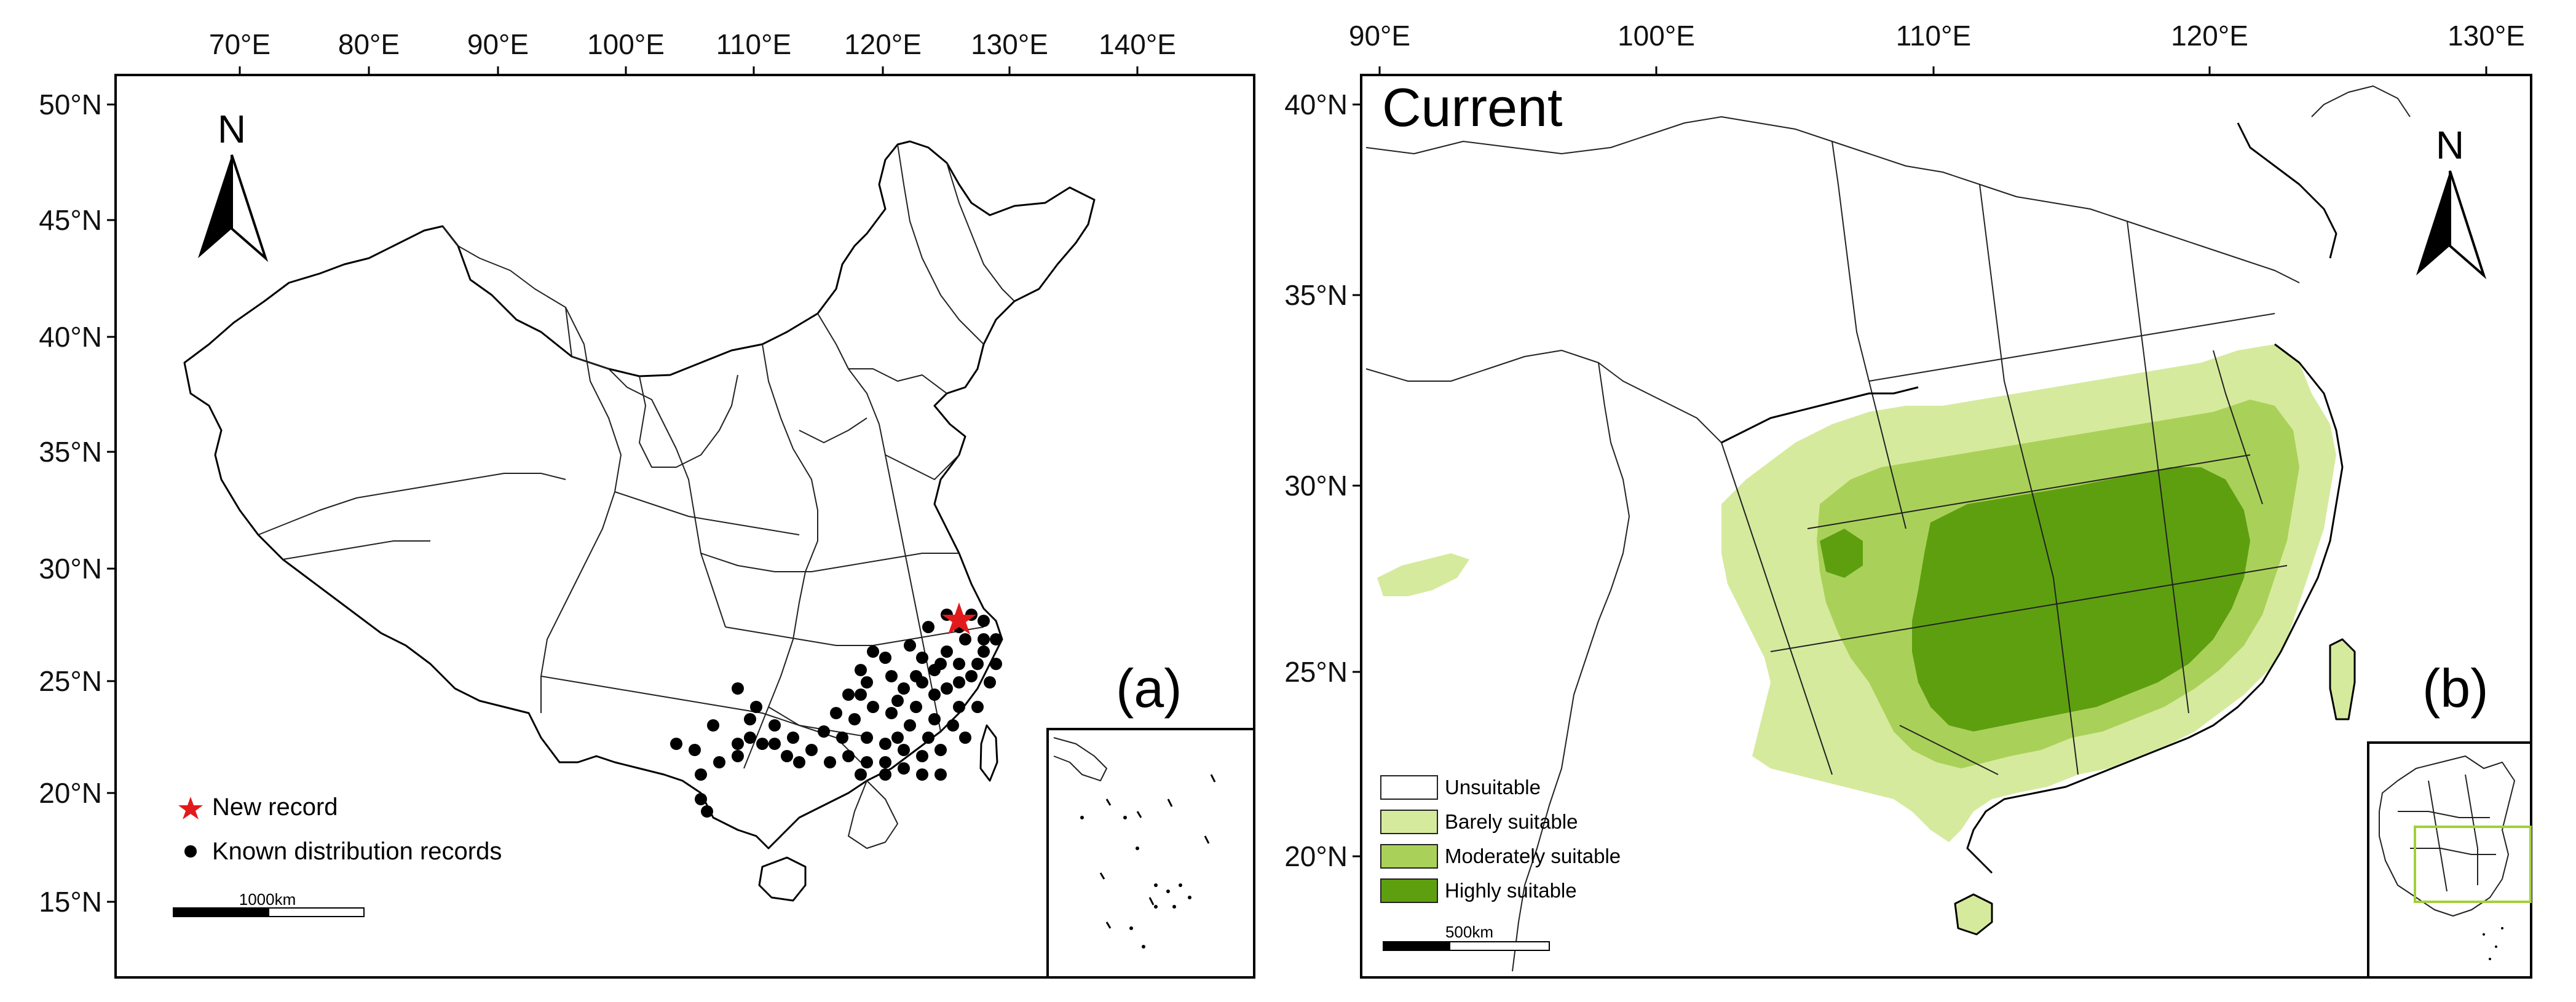 The width and height of the screenshot is (2576, 1002). Describe the element at coordinates (240, 44) in the screenshot. I see `tick-label: 70°E` at that location.